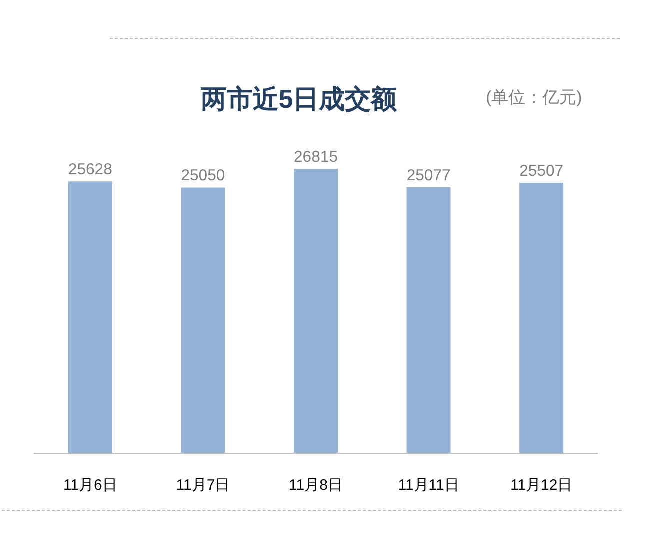 The height and width of the screenshot is (535, 648). Describe the element at coordinates (90, 170) in the screenshot. I see `data-label: 25628` at that location.